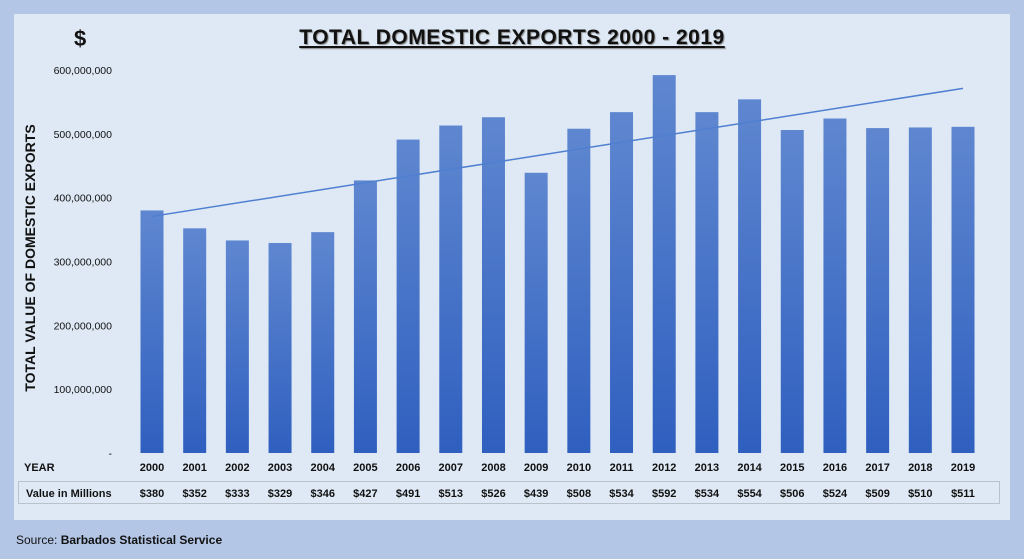 The height and width of the screenshot is (559, 1024). Describe the element at coordinates (512, 37) in the screenshot. I see `chart-title: TOTAL DOMESTIC EXPORTS 2000 - 2019` at that location.